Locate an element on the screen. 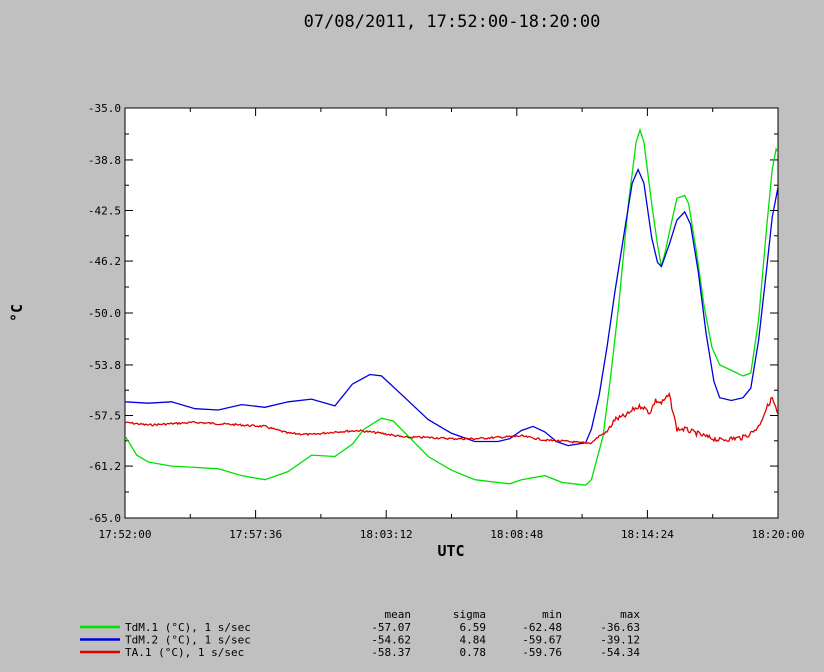  stats-value: 0.78 is located at coordinates (473, 652).